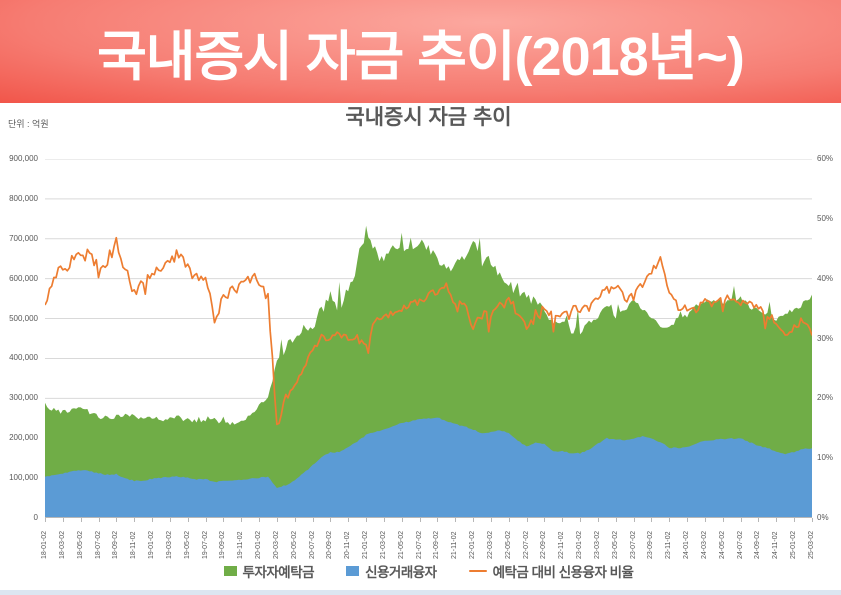 The width and height of the screenshot is (841, 595). Describe the element at coordinates (205, 544) in the screenshot. I see `x-axis-tick: 19-07-02` at that location.